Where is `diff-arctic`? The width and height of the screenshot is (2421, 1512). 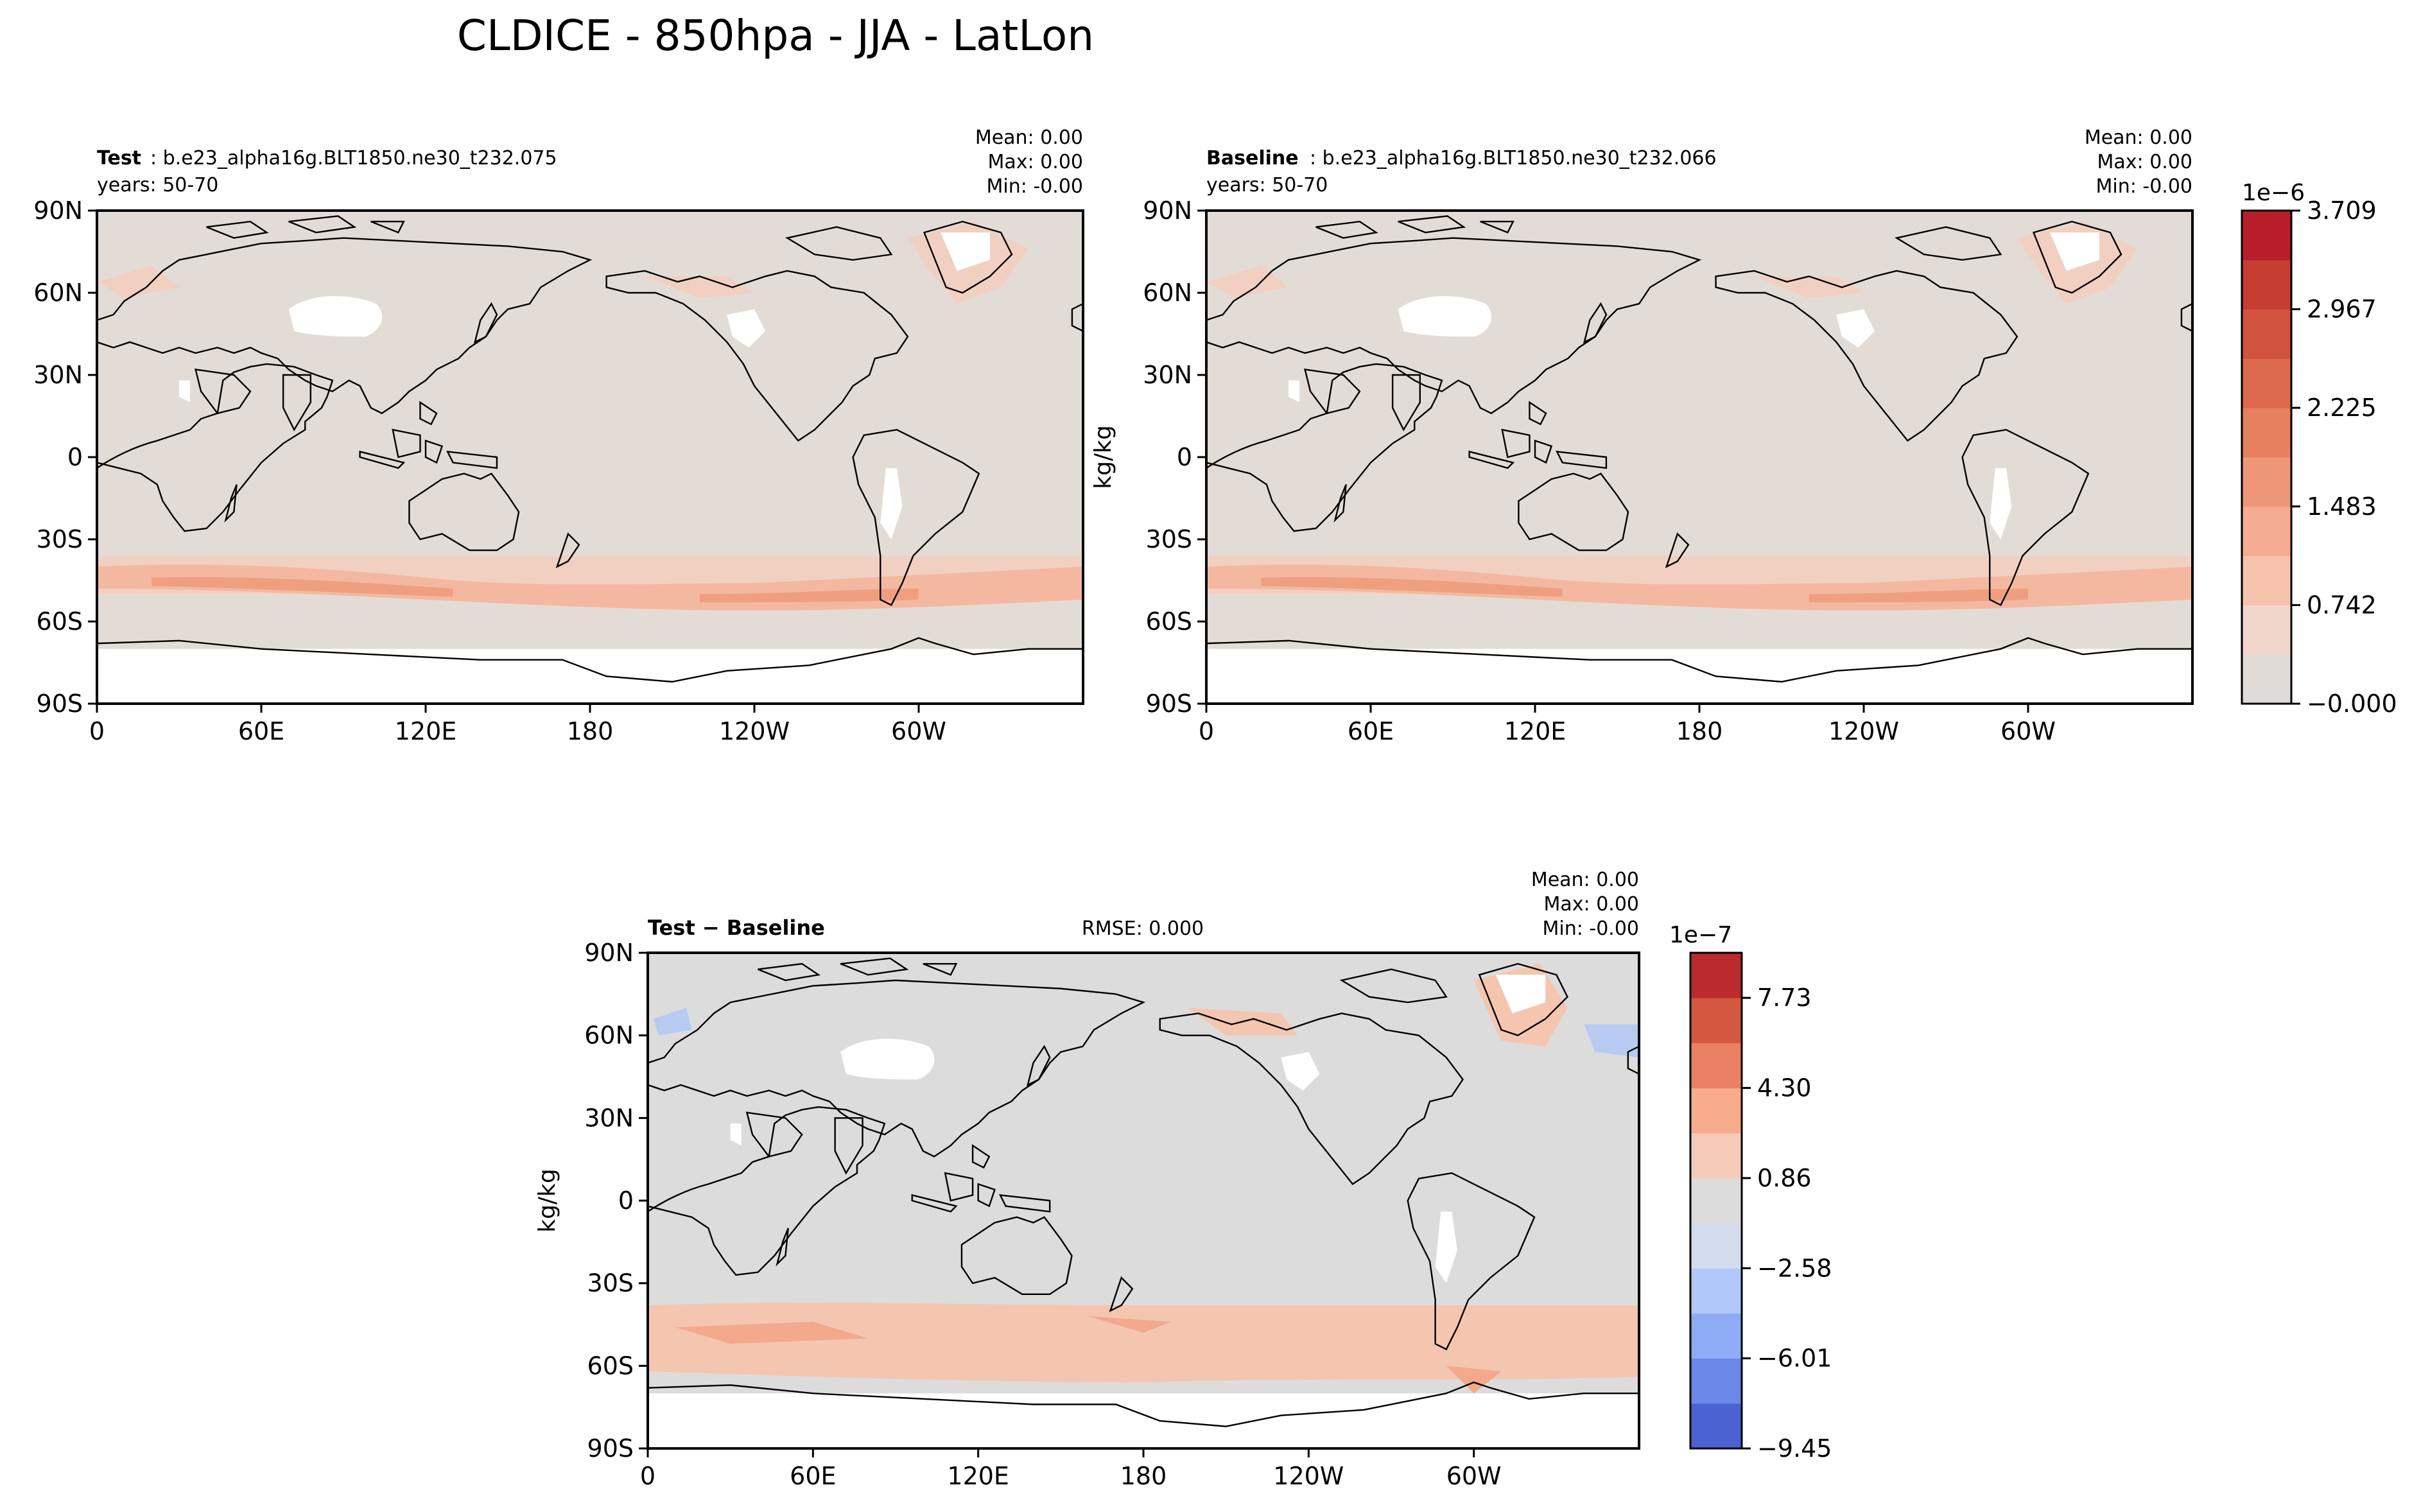 diff-arctic is located at coordinates (1377, 1005).